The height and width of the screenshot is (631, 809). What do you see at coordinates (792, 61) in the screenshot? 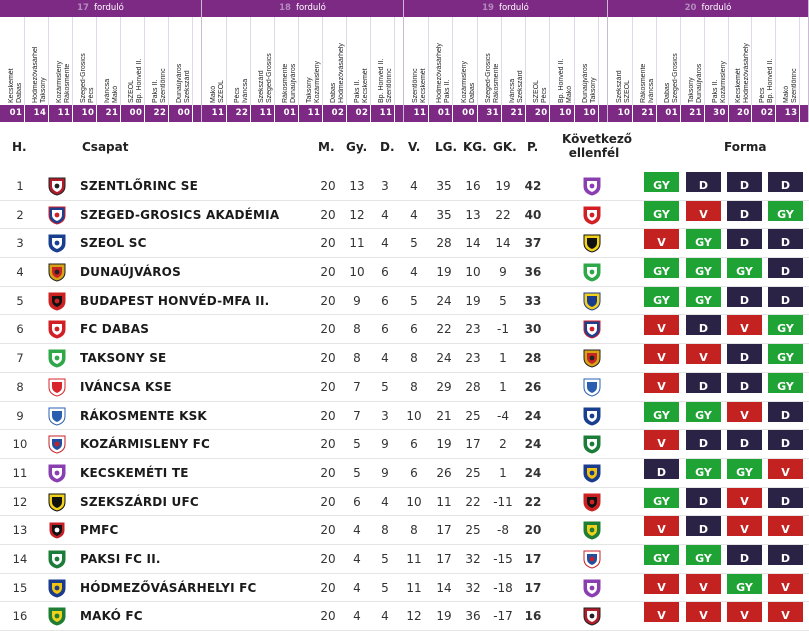
I see `match: Makó Szentlőrinc` at bounding box center [792, 61].